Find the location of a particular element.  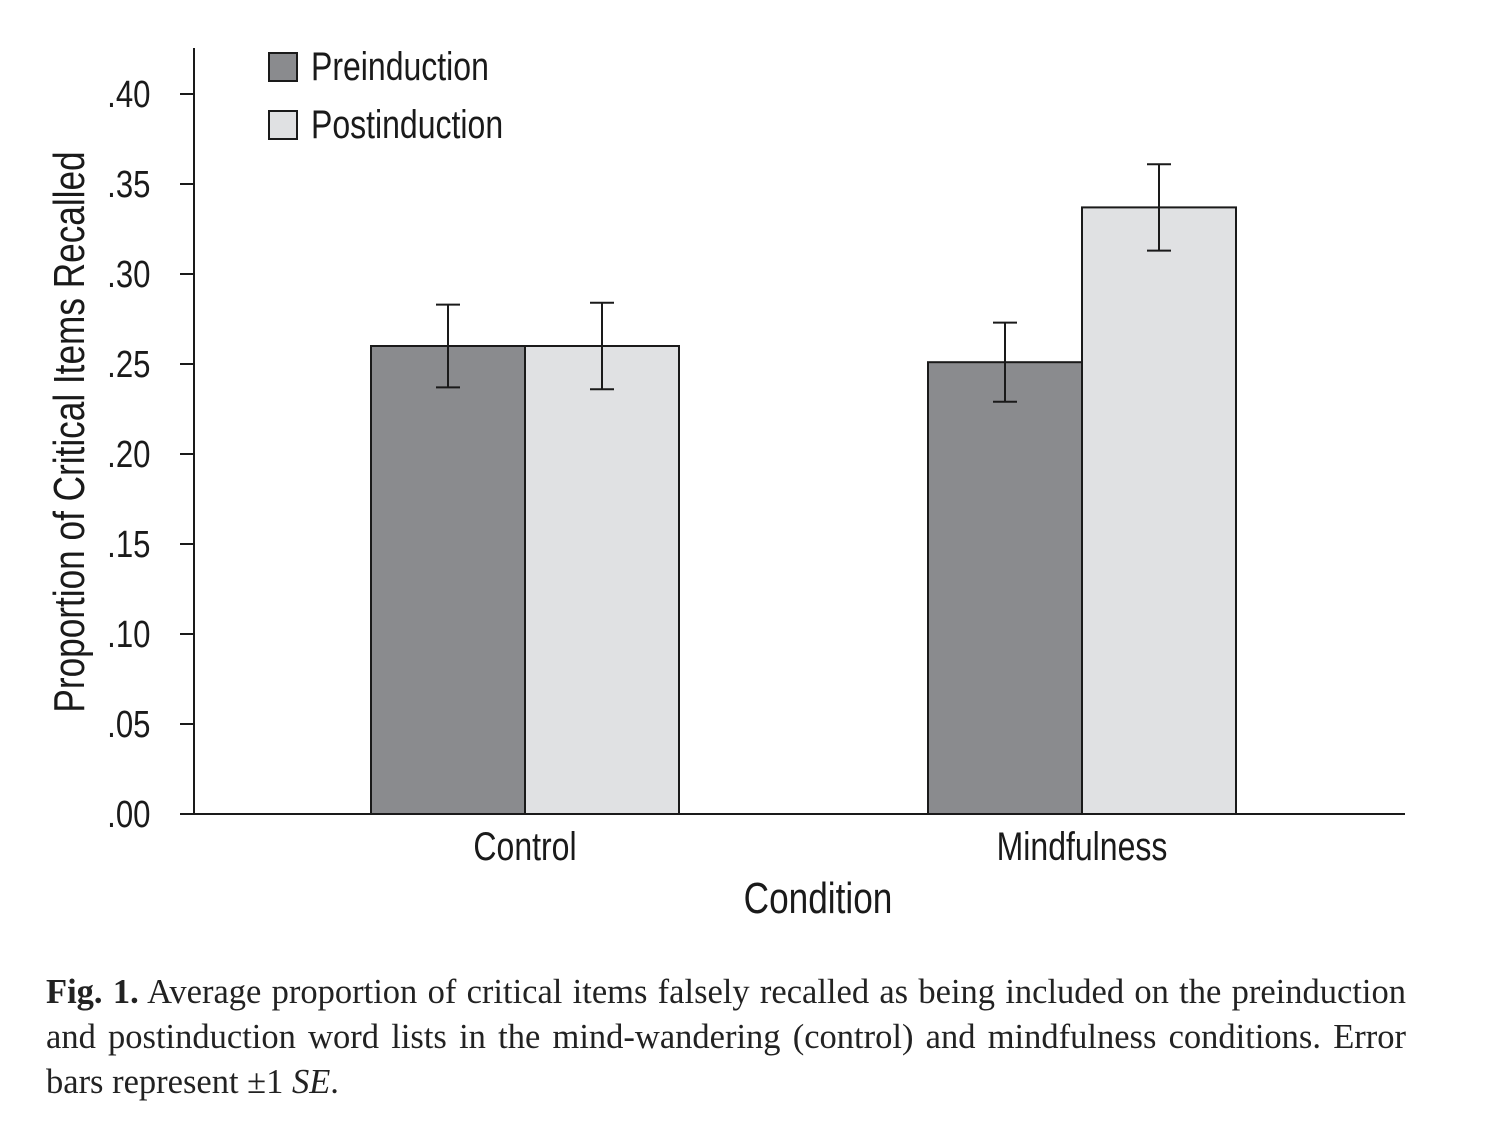

error-bars is located at coordinates (803, 283).